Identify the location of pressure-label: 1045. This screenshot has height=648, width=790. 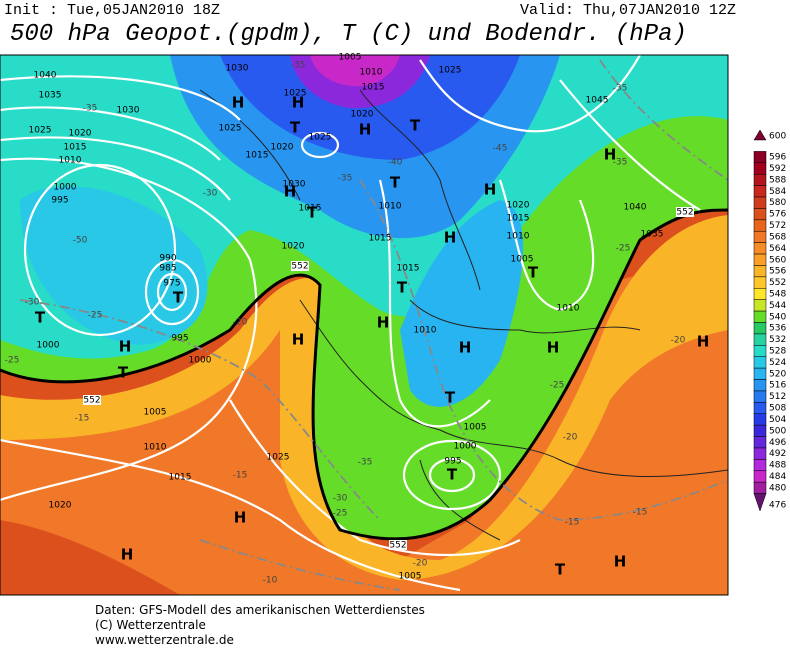
(597, 101).